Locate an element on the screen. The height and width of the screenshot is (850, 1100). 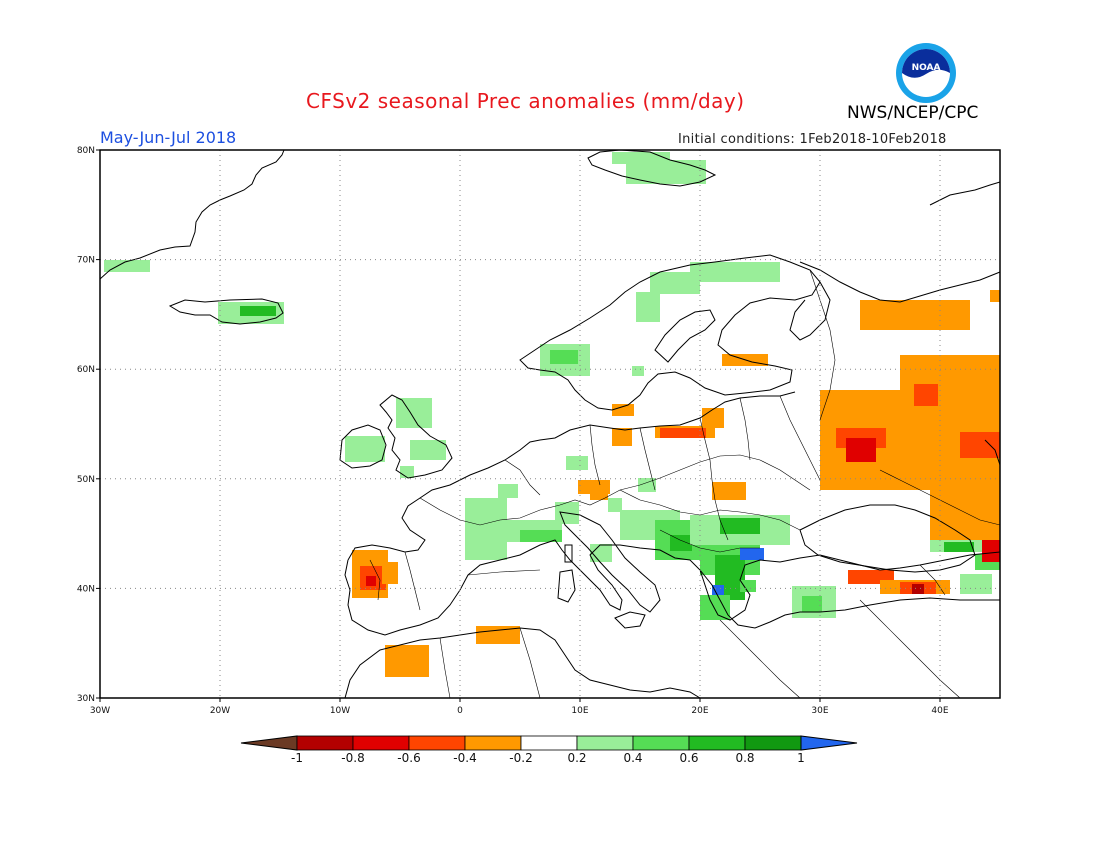
lat-tick-label: 60N is located at coordinates (86, 370).